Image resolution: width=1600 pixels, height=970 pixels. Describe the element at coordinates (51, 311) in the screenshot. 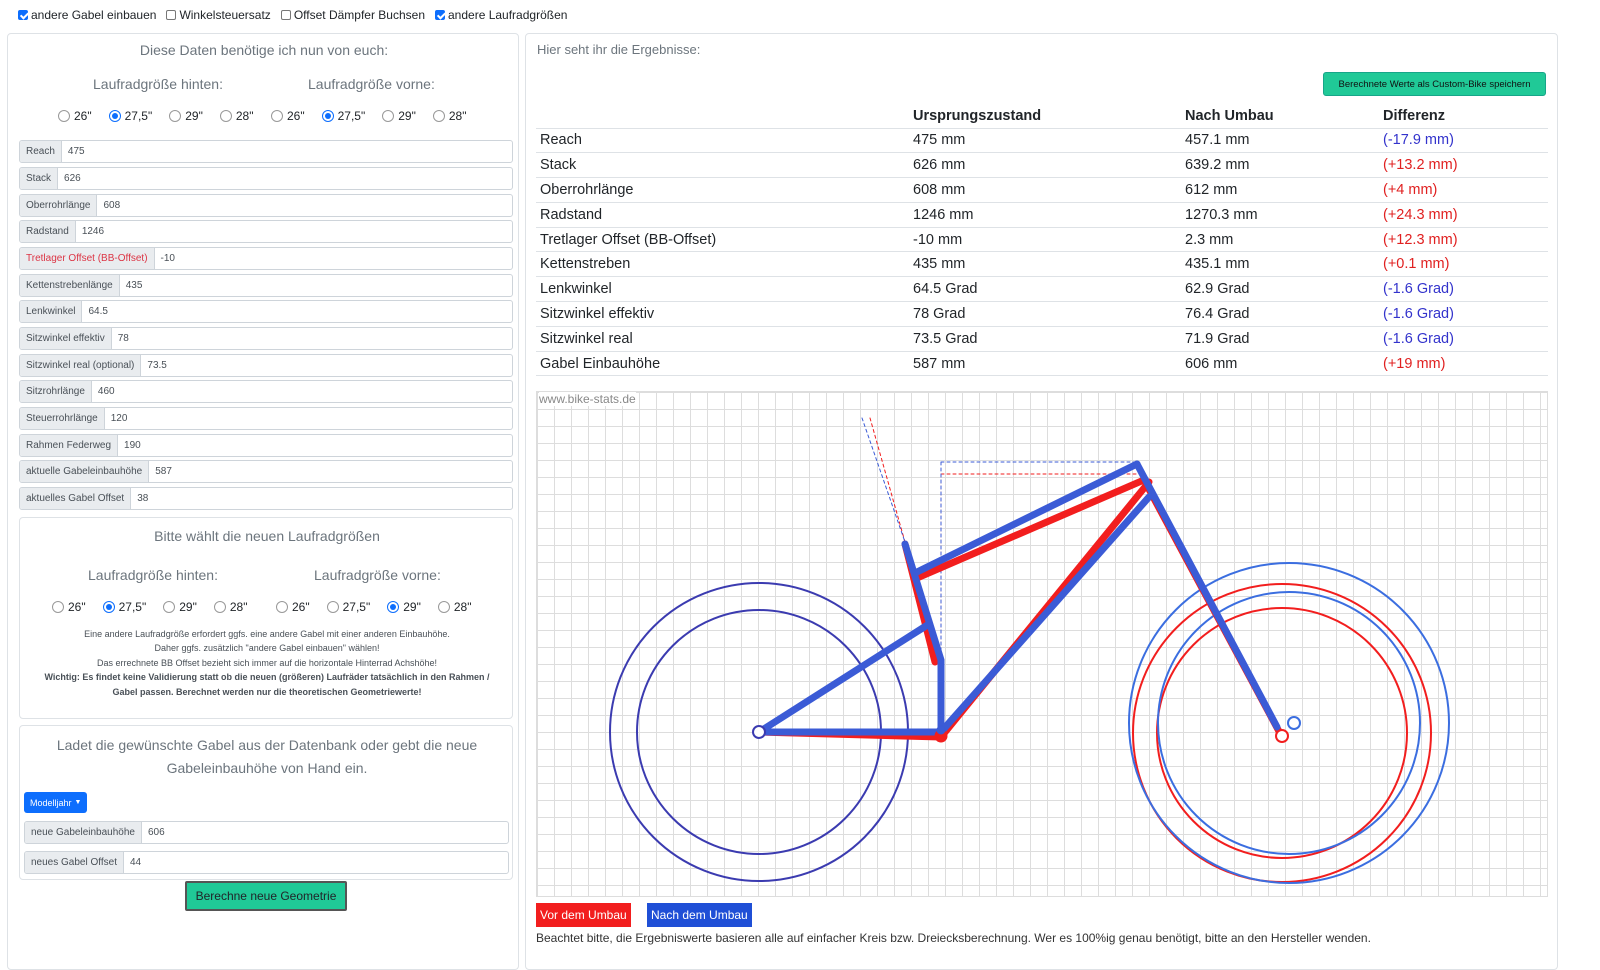

I see `field-label: Lenkwinkel` at that location.